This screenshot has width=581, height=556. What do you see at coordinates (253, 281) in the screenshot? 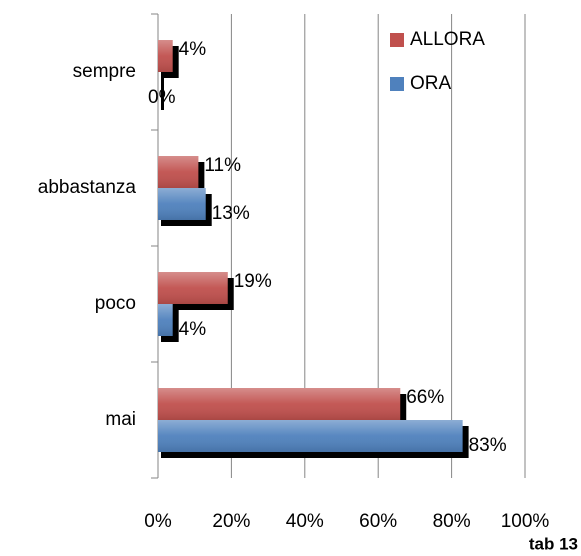
I see `value-label: 19%` at bounding box center [253, 281].